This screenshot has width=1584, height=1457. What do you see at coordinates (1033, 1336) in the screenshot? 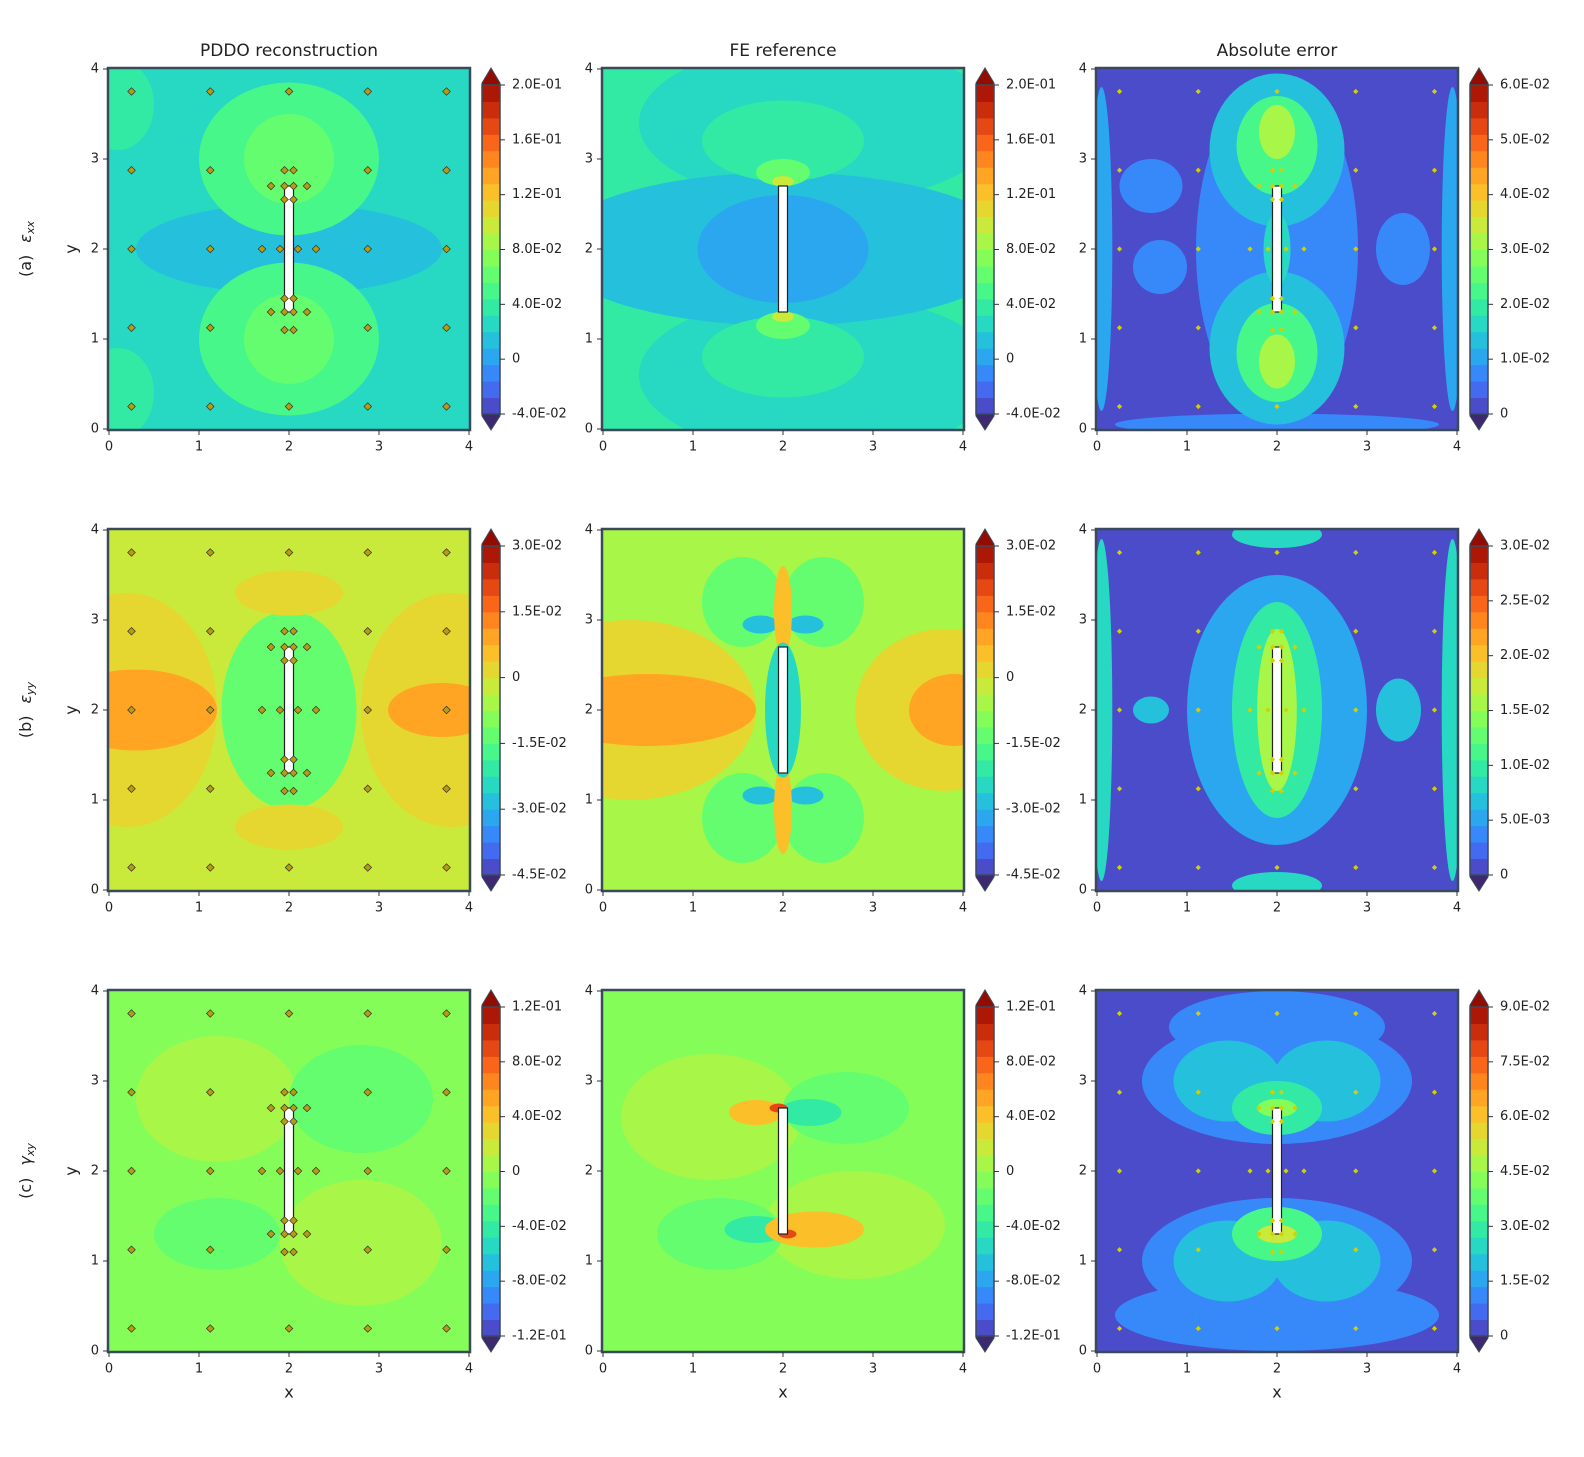
I see `colorbar-tick-label: -1.2E-01` at bounding box center [1033, 1336].